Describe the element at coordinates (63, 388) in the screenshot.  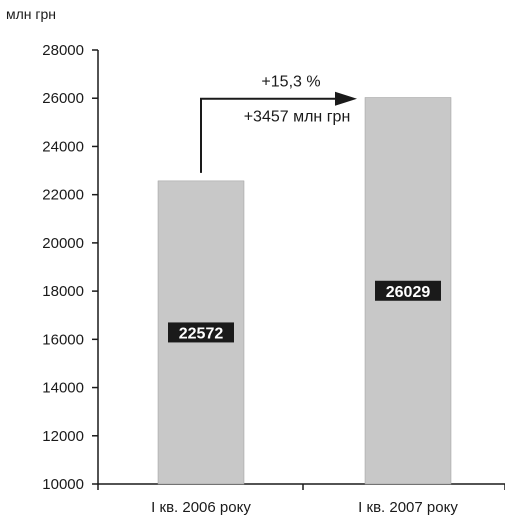
I see `y-tick-label: 14000` at that location.